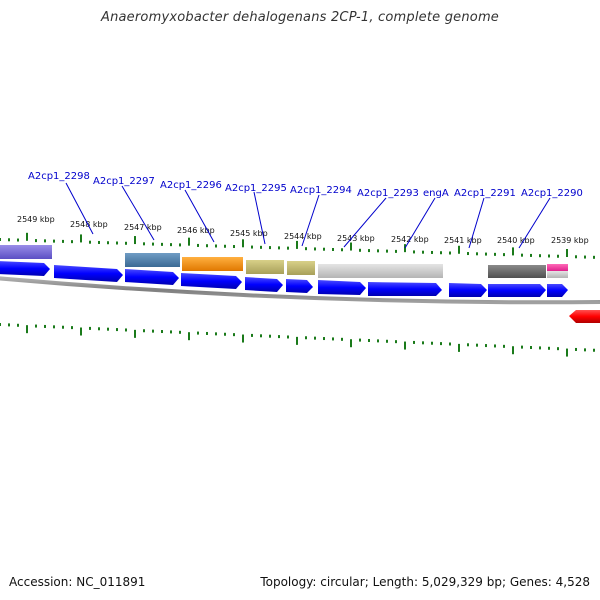  What do you see at coordinates (584, 316) in the screenshot?
I see `cds-reverse-arrow` at bounding box center [584, 316].